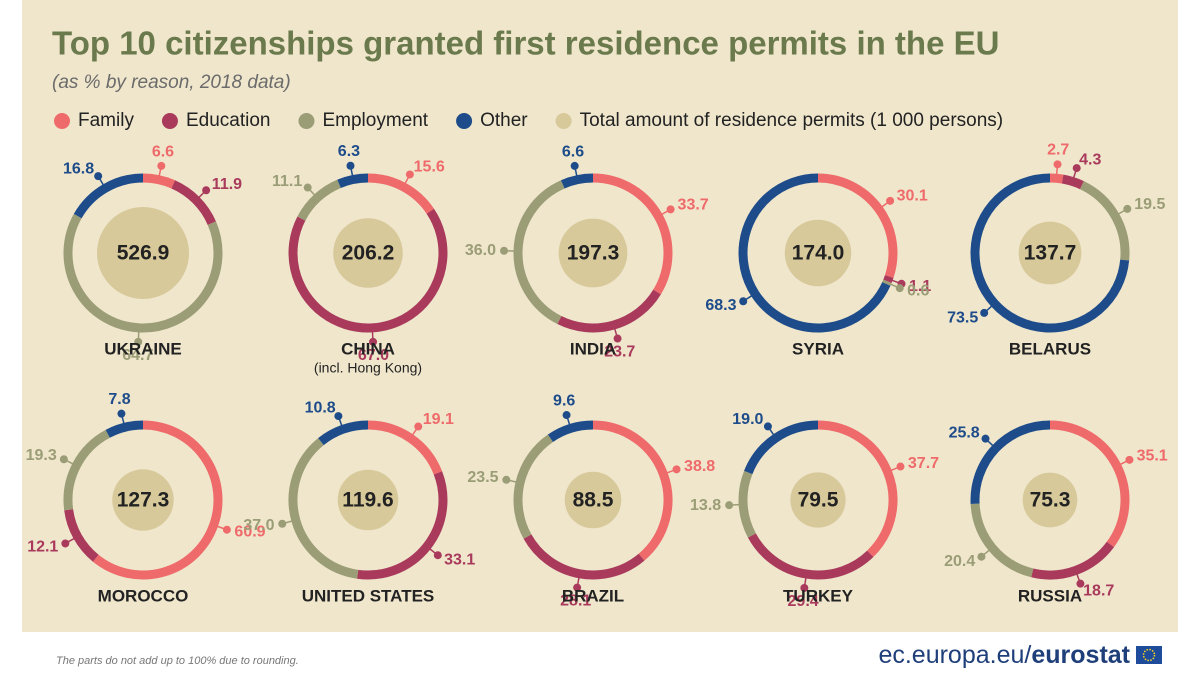 Image resolution: width=1200 pixels, height=680 pixels. I want to click on value-label: 33.7, so click(693, 205).